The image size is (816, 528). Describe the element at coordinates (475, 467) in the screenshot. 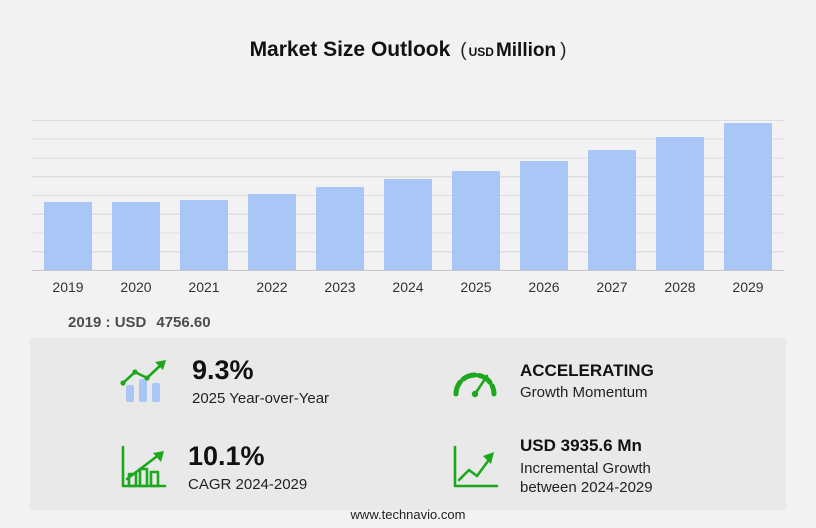

I see `line-growth-icon` at that location.